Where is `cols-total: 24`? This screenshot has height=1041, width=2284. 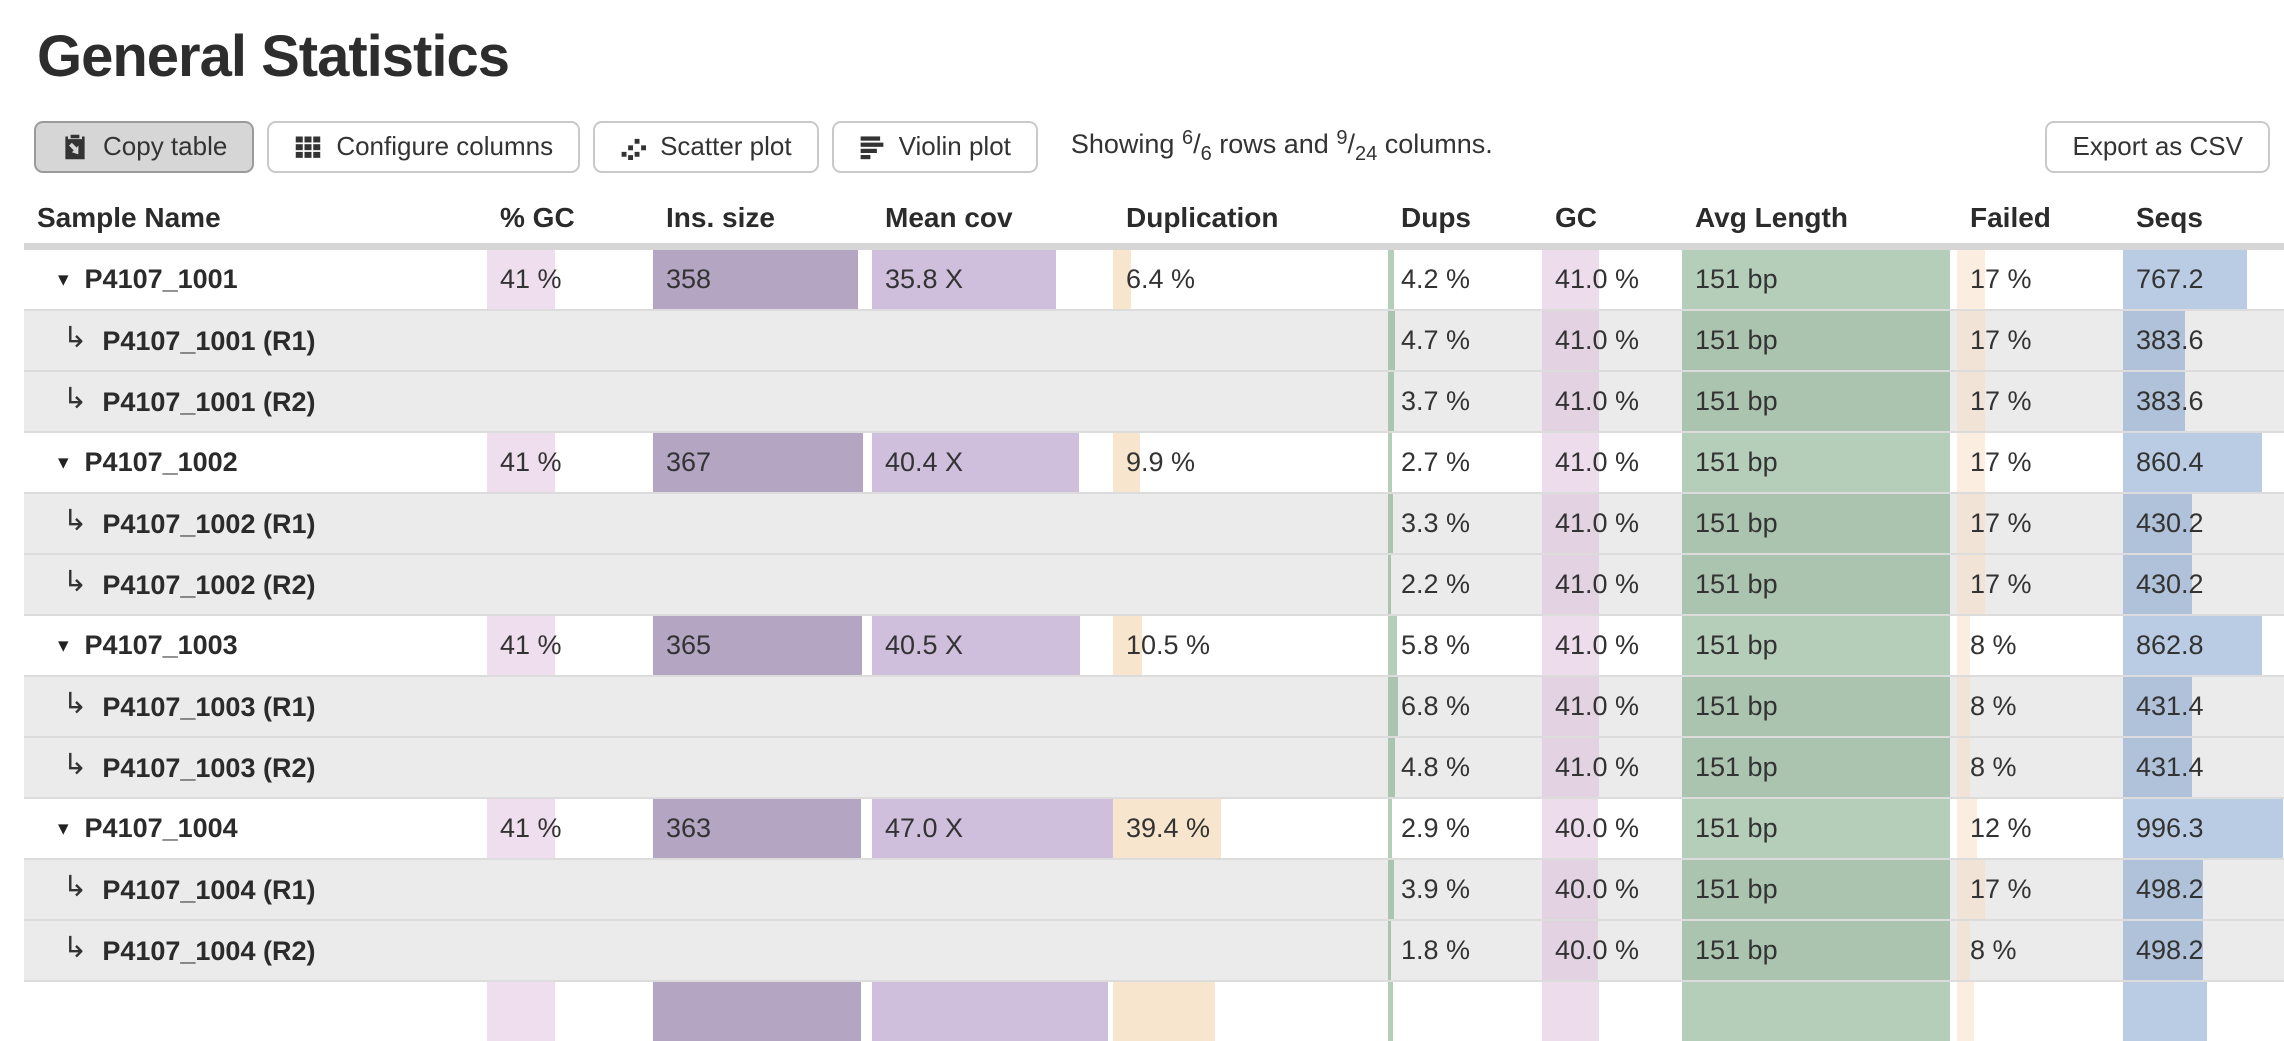 cols-total: 24 is located at coordinates (1366, 154).